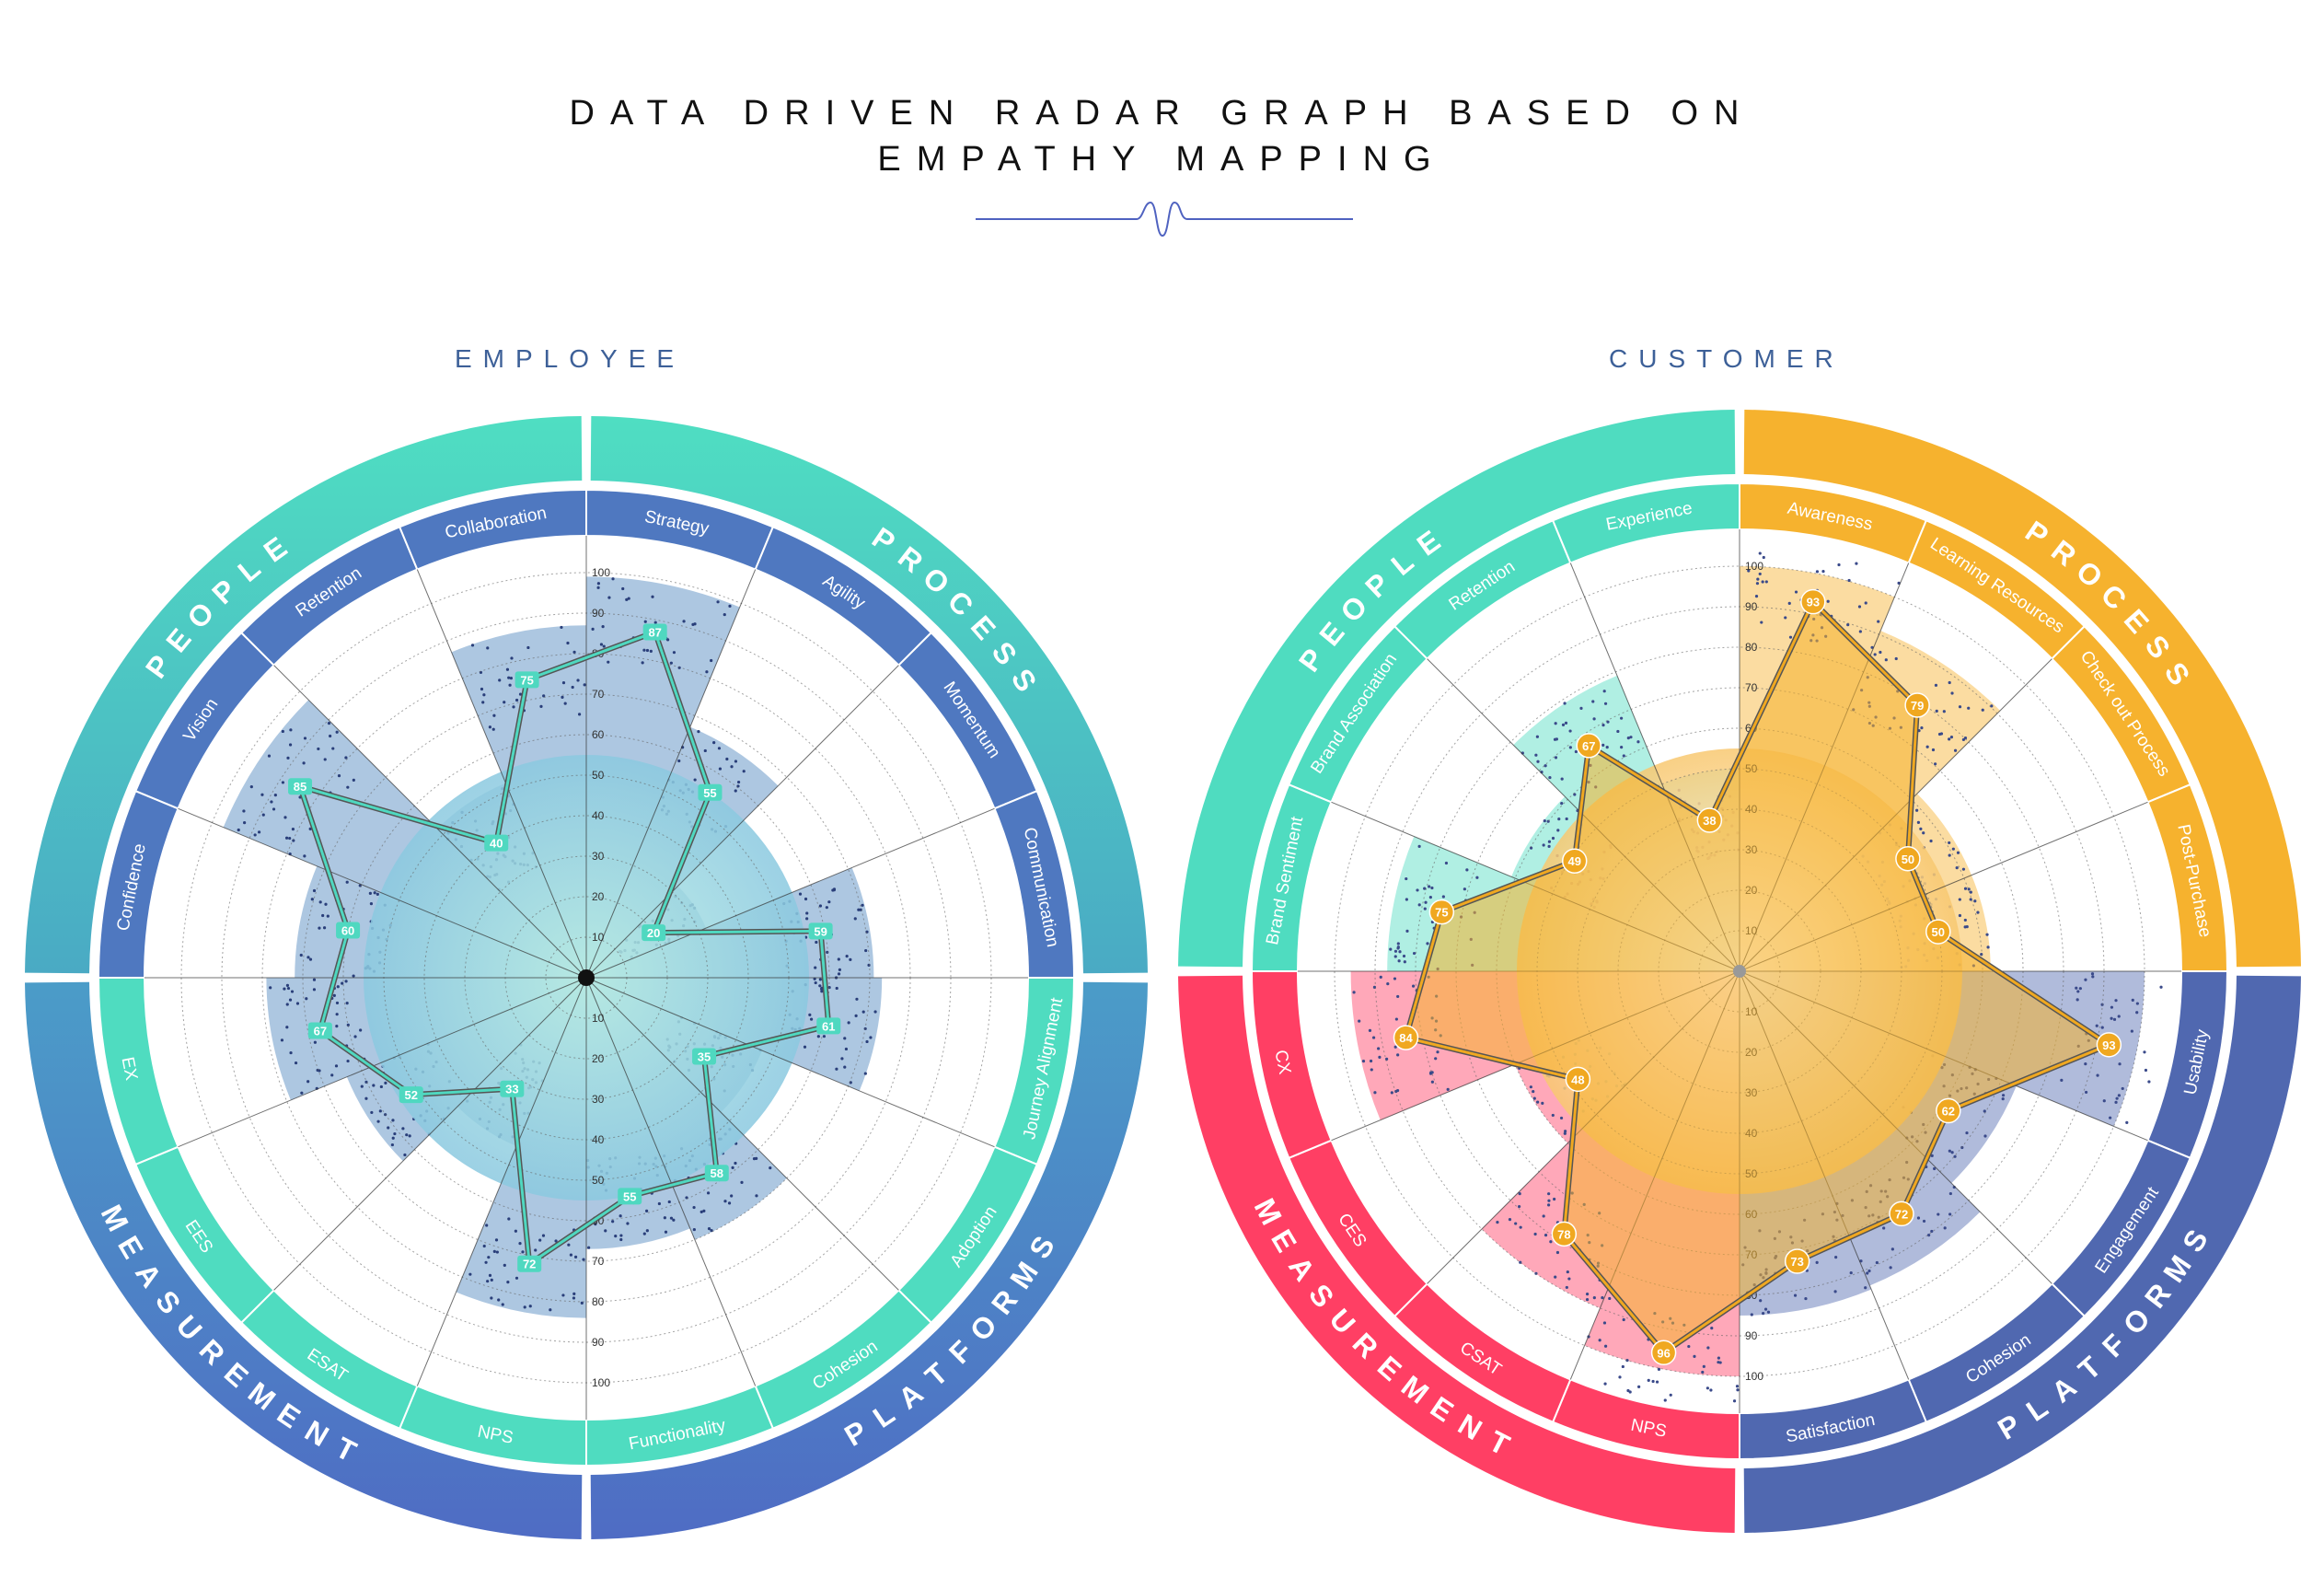 Image resolution: width=2324 pixels, height=1589 pixels. What do you see at coordinates (1908, 859) in the screenshot?
I see `customer-data-label-check-out-process: 50` at bounding box center [1908, 859].